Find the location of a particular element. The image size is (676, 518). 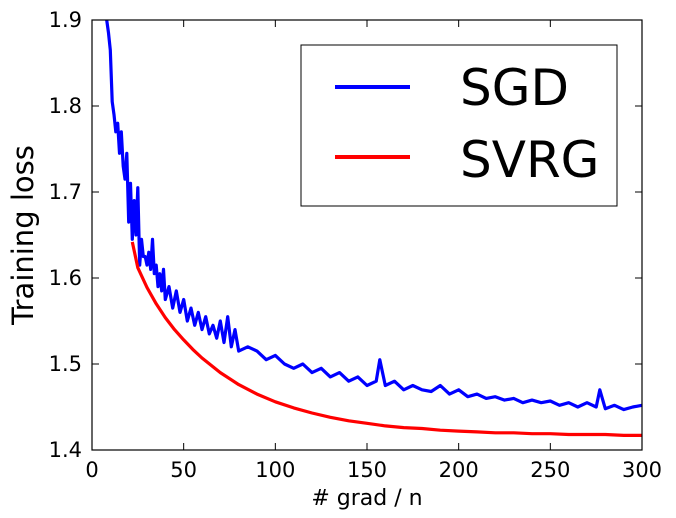

x-axis-label: # grad / n is located at coordinates (366, 498).